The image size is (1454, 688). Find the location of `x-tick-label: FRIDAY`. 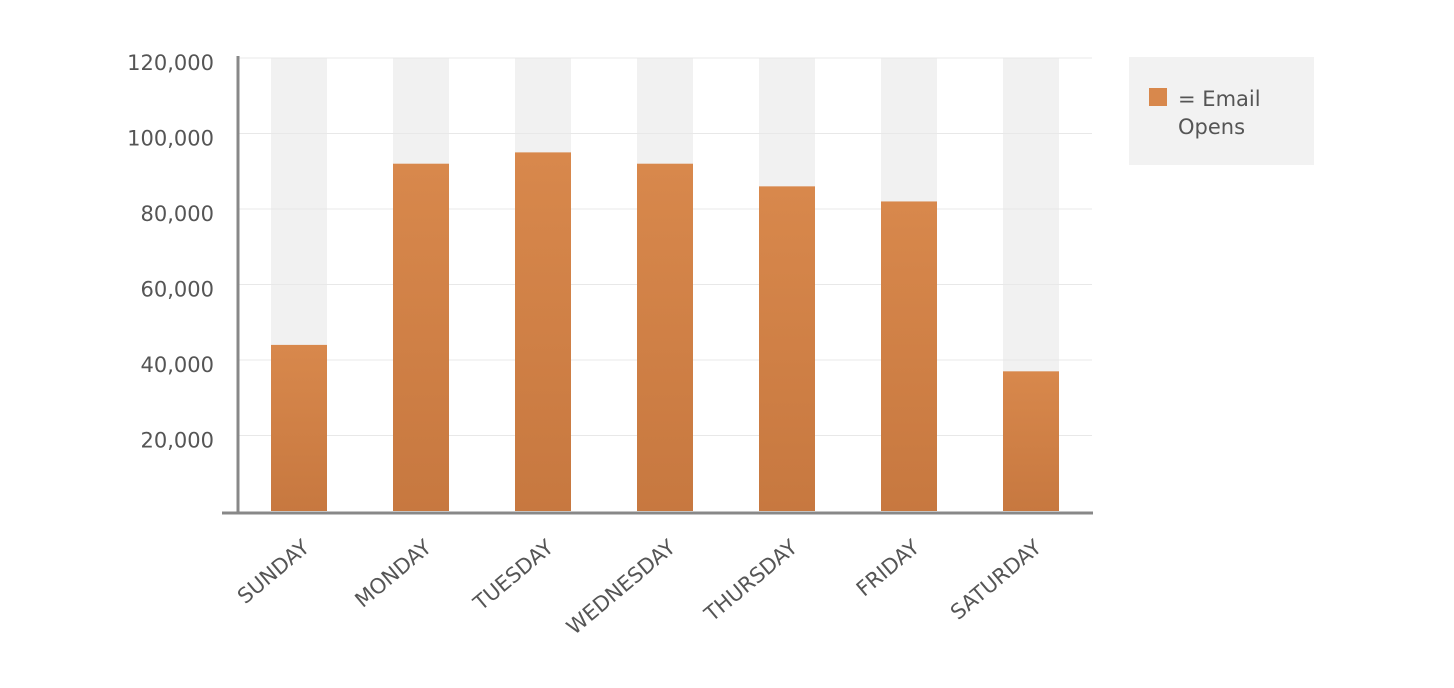

x-tick-label: FRIDAY is located at coordinates (888, 568).